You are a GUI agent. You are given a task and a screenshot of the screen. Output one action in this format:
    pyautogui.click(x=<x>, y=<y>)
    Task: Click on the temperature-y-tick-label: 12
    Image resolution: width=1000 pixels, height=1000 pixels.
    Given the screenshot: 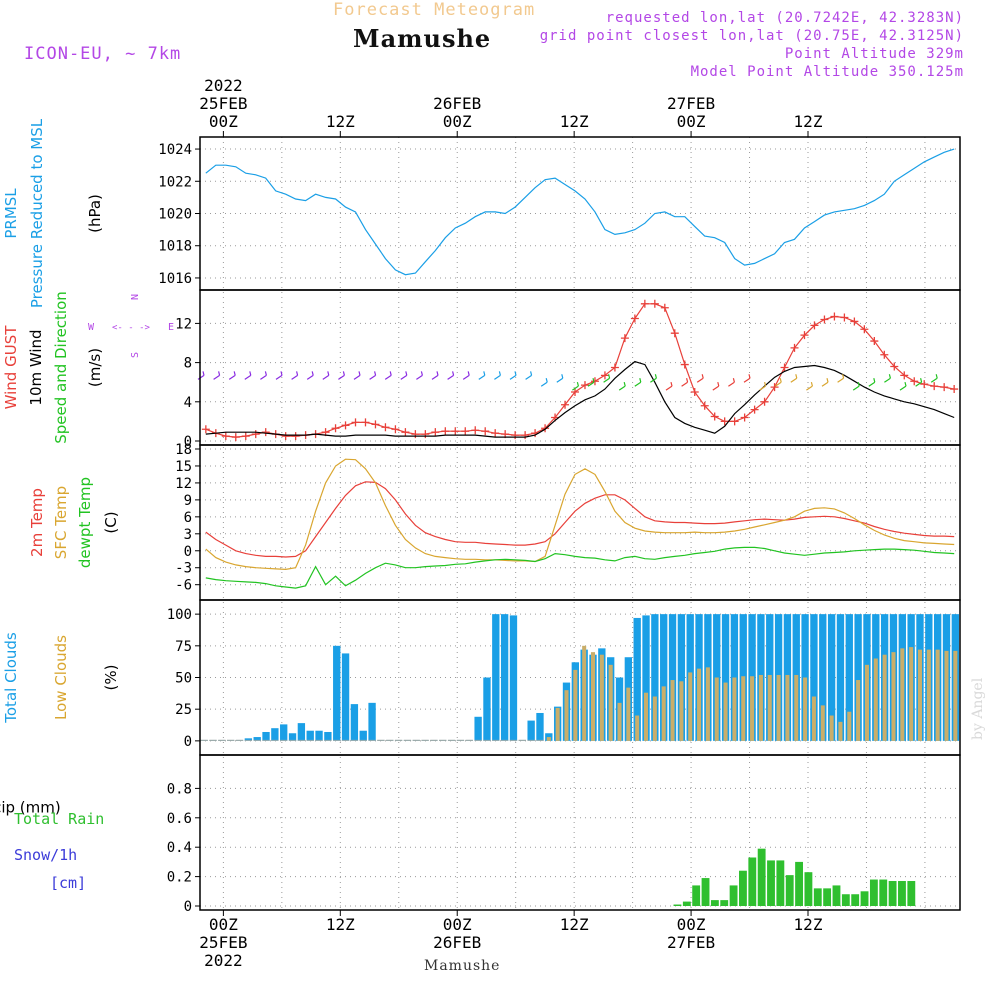 What is the action you would take?
    pyautogui.click(x=183, y=484)
    